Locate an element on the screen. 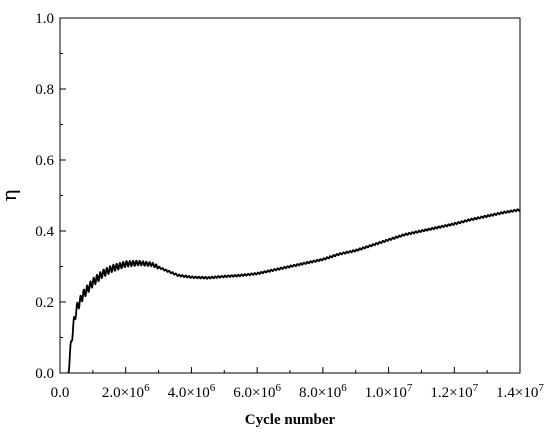  x-tick-label: 6.0×10⁶ is located at coordinates (257, 391).